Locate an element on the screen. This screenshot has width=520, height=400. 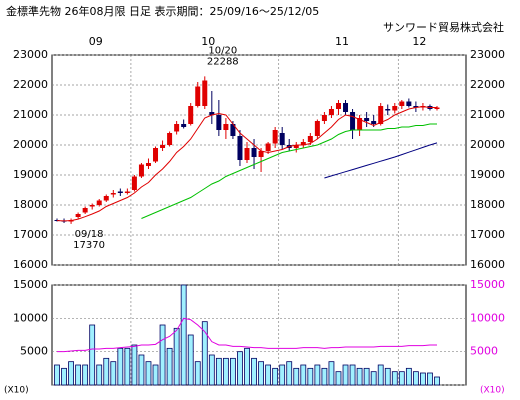
y2-tick-label: 10000 is located at coordinates (487, 317).